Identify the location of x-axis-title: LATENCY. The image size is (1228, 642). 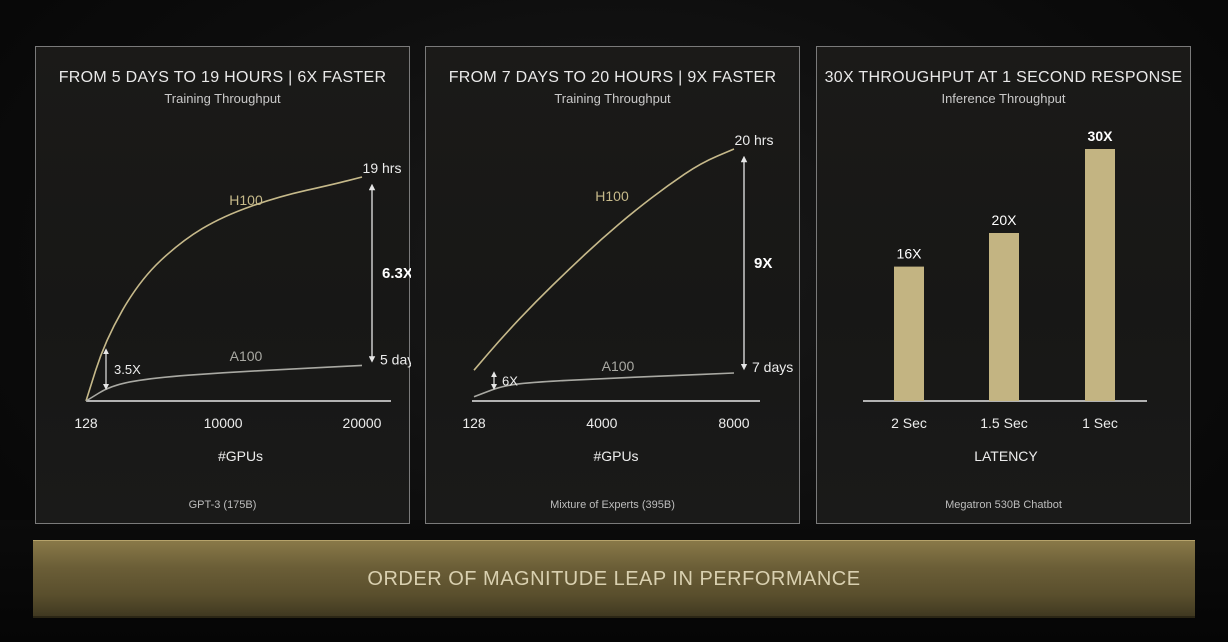
(1006, 456).